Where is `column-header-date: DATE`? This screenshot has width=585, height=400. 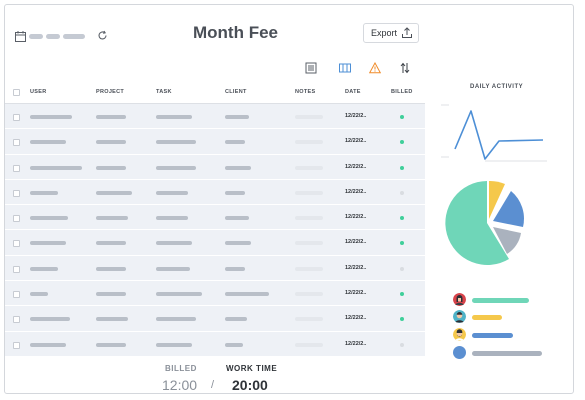 column-header-date: DATE is located at coordinates (353, 92).